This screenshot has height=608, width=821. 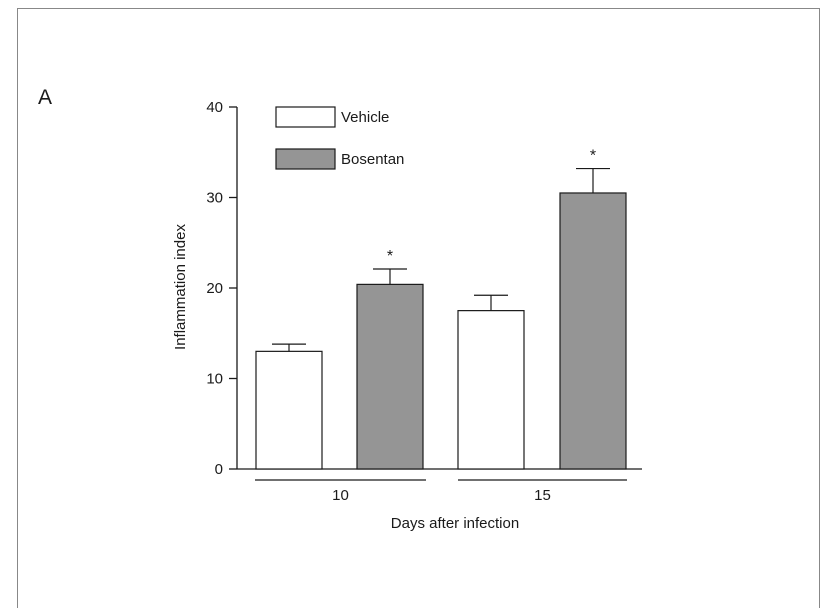 I want to click on y-tick-label: 30, so click(x=214, y=198).